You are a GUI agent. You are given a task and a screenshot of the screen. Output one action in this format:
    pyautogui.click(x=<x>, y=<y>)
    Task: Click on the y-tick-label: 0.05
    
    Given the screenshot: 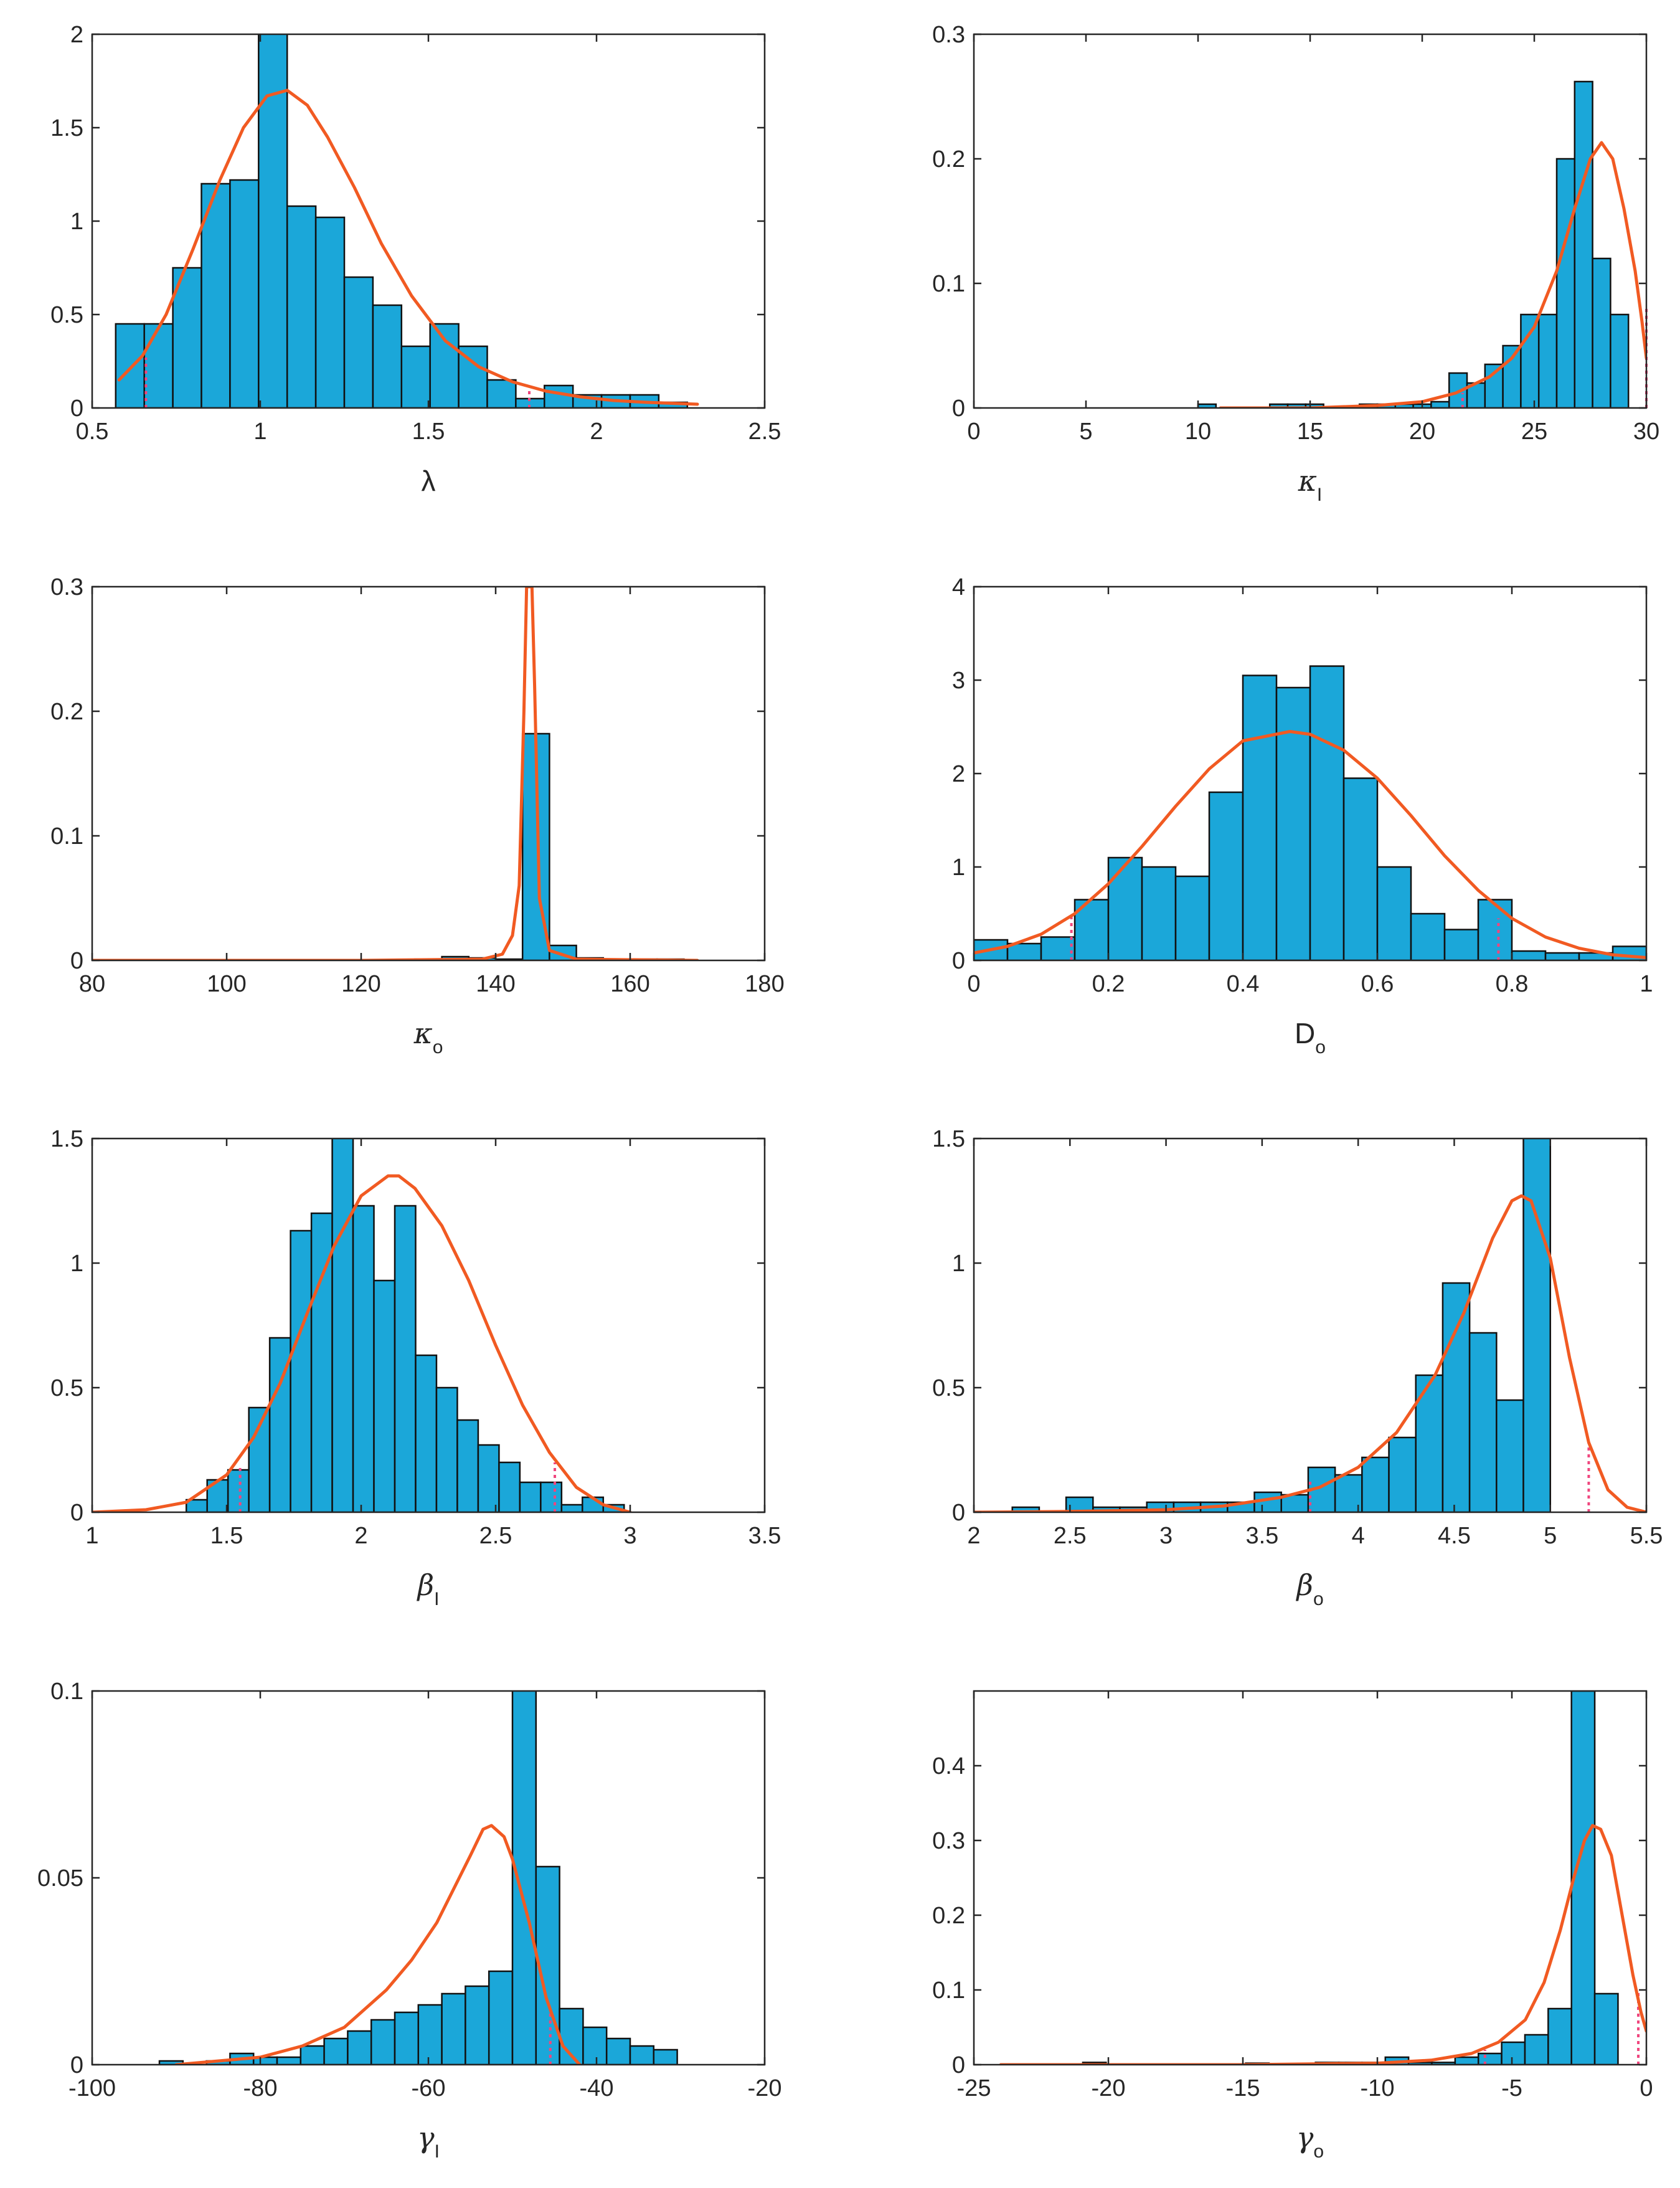 What is the action you would take?
    pyautogui.click(x=60, y=1879)
    